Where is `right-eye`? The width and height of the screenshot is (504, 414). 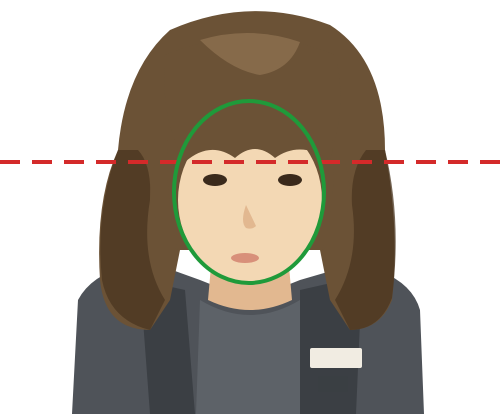 right-eye is located at coordinates (290, 180).